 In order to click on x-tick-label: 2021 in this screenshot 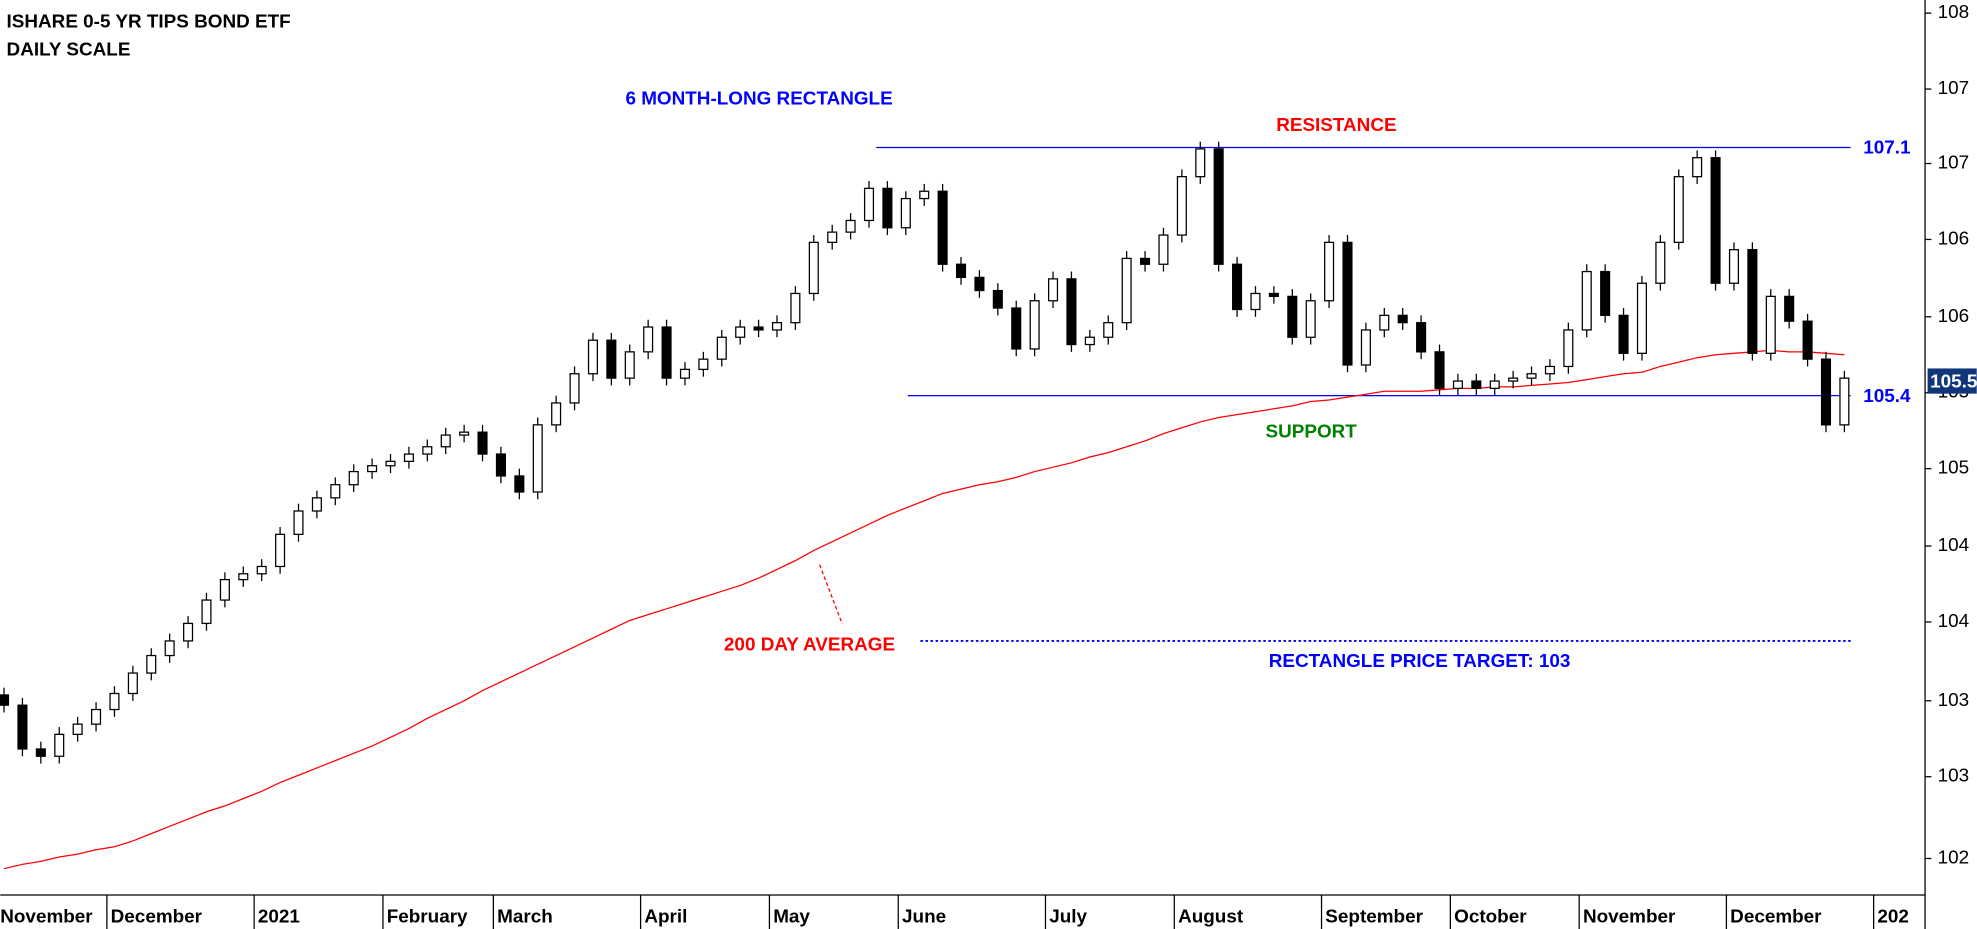, I will do `click(279, 917)`.